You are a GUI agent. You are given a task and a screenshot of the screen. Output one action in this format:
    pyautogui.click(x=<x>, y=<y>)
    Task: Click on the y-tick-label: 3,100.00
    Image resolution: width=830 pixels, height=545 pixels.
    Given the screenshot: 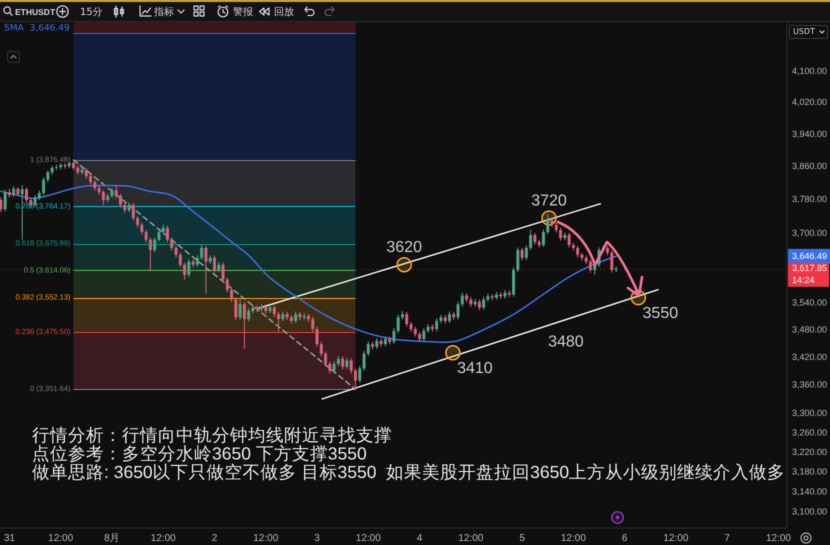 What is the action you would take?
    pyautogui.click(x=810, y=511)
    